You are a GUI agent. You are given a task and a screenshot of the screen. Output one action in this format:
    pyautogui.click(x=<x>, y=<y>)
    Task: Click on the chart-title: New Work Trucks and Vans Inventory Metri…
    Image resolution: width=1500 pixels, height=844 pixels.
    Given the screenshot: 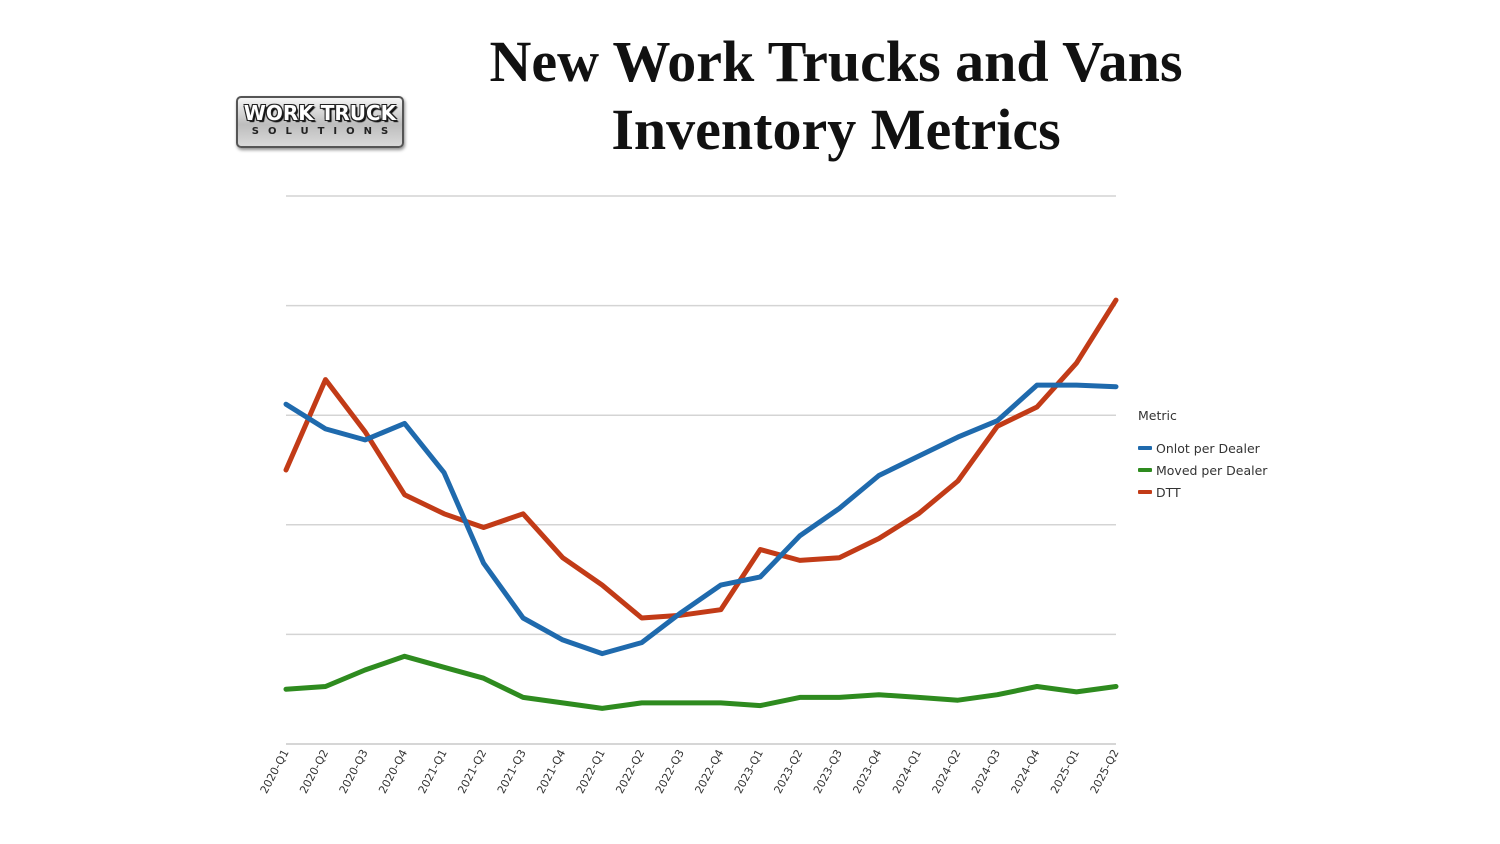 What is the action you would take?
    pyautogui.click(x=836, y=96)
    